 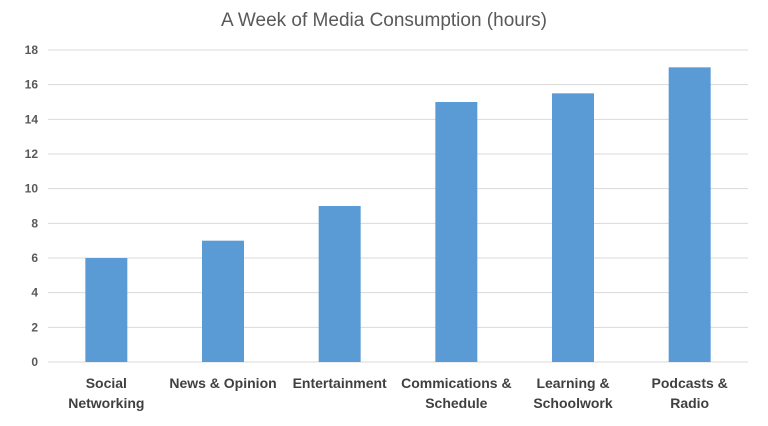 What do you see at coordinates (106, 393) in the screenshot?
I see `x-tick-label: Social Networking` at bounding box center [106, 393].